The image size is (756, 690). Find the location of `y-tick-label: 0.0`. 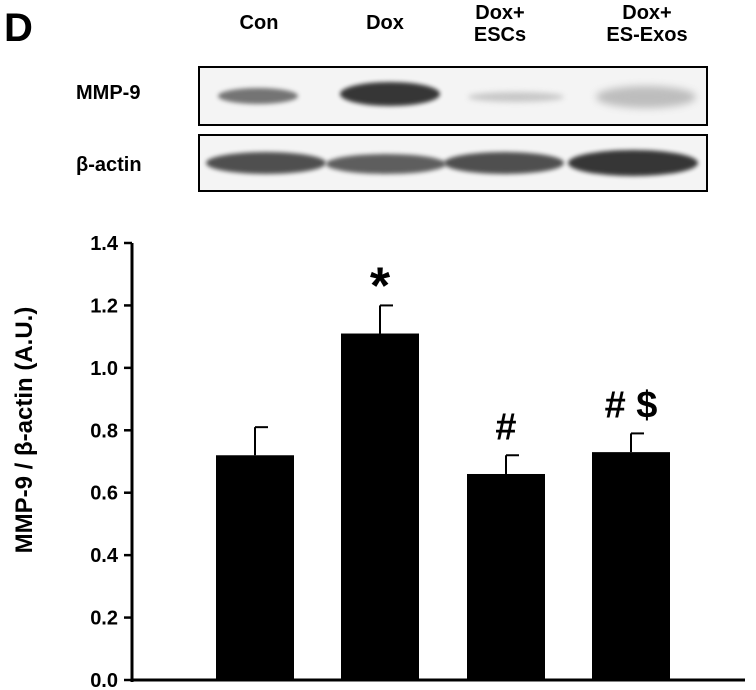

y-tick-label: 0.0 is located at coordinates (104, 680).